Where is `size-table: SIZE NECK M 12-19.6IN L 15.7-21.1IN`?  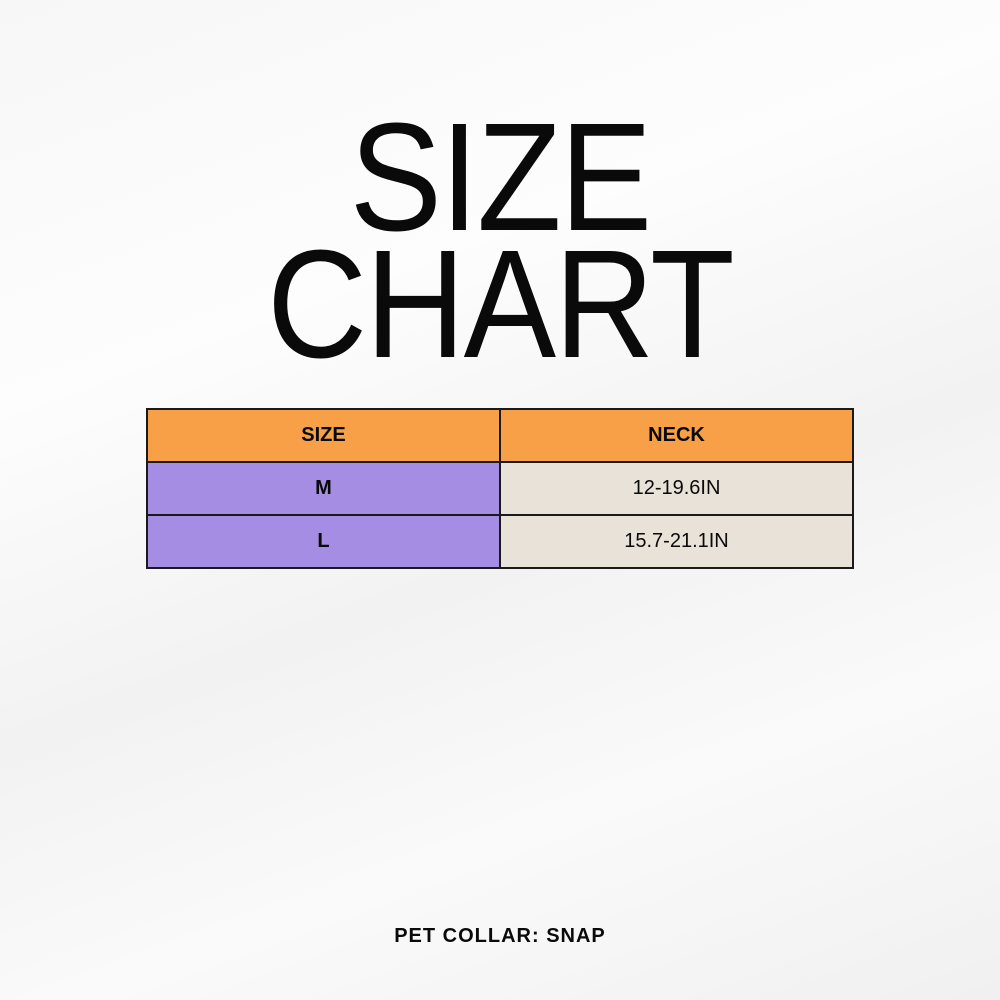 size-table: SIZE NECK M 12-19.6IN L 15.7-21.1IN is located at coordinates (500, 488).